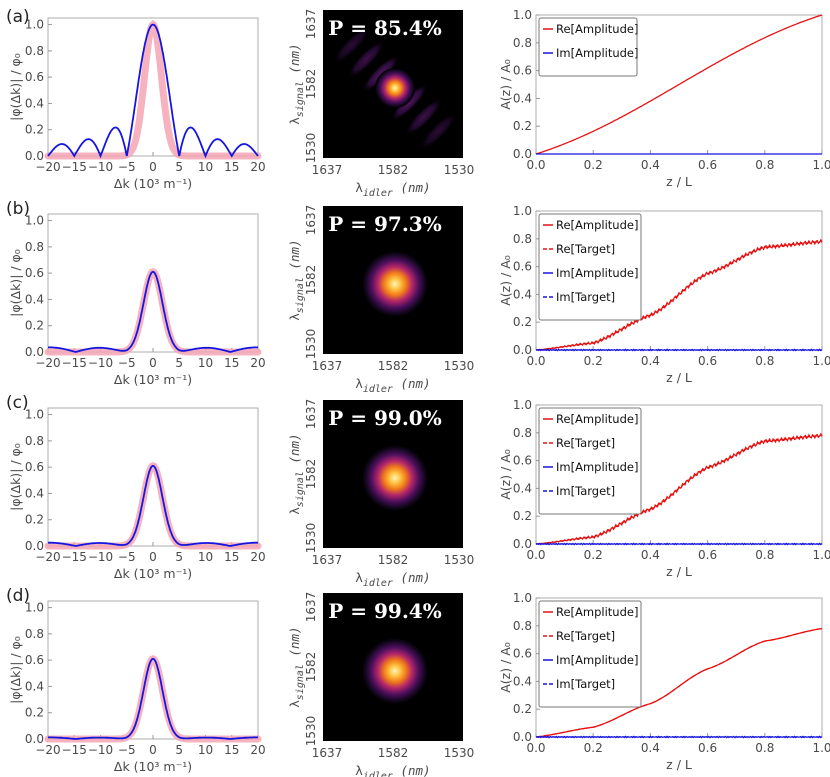  What do you see at coordinates (359, 383) in the screenshot?
I see `jsa-x-label-main: λ` at bounding box center [359, 383].